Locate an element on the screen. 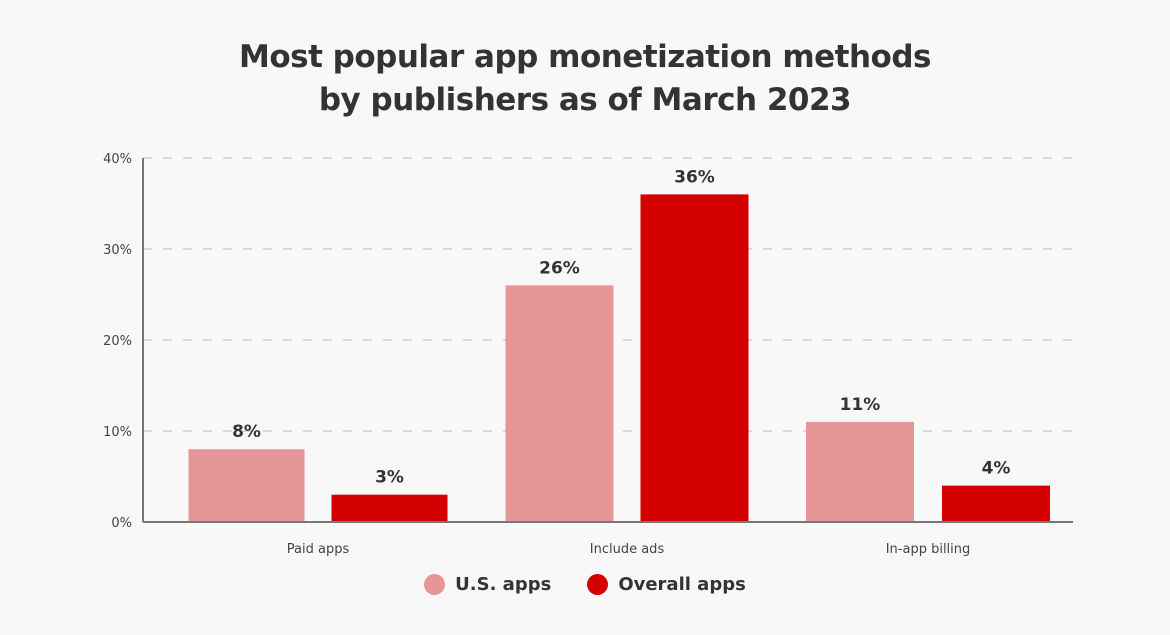  chart-title-line-1: Most popular app monetization methods is located at coordinates (585, 57).